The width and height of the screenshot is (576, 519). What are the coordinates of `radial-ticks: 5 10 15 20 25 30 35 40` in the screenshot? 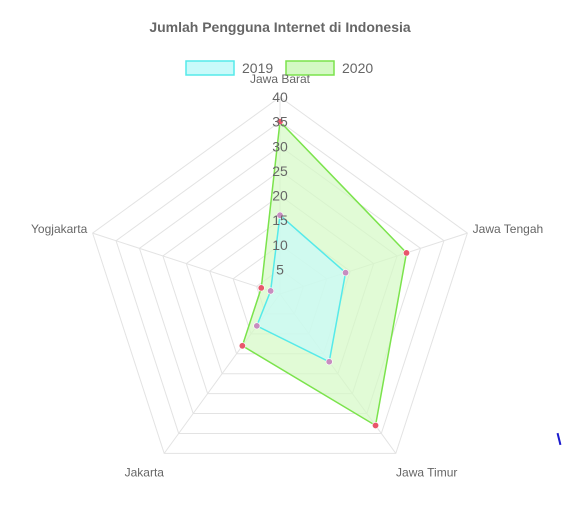 It's located at (280, 183).